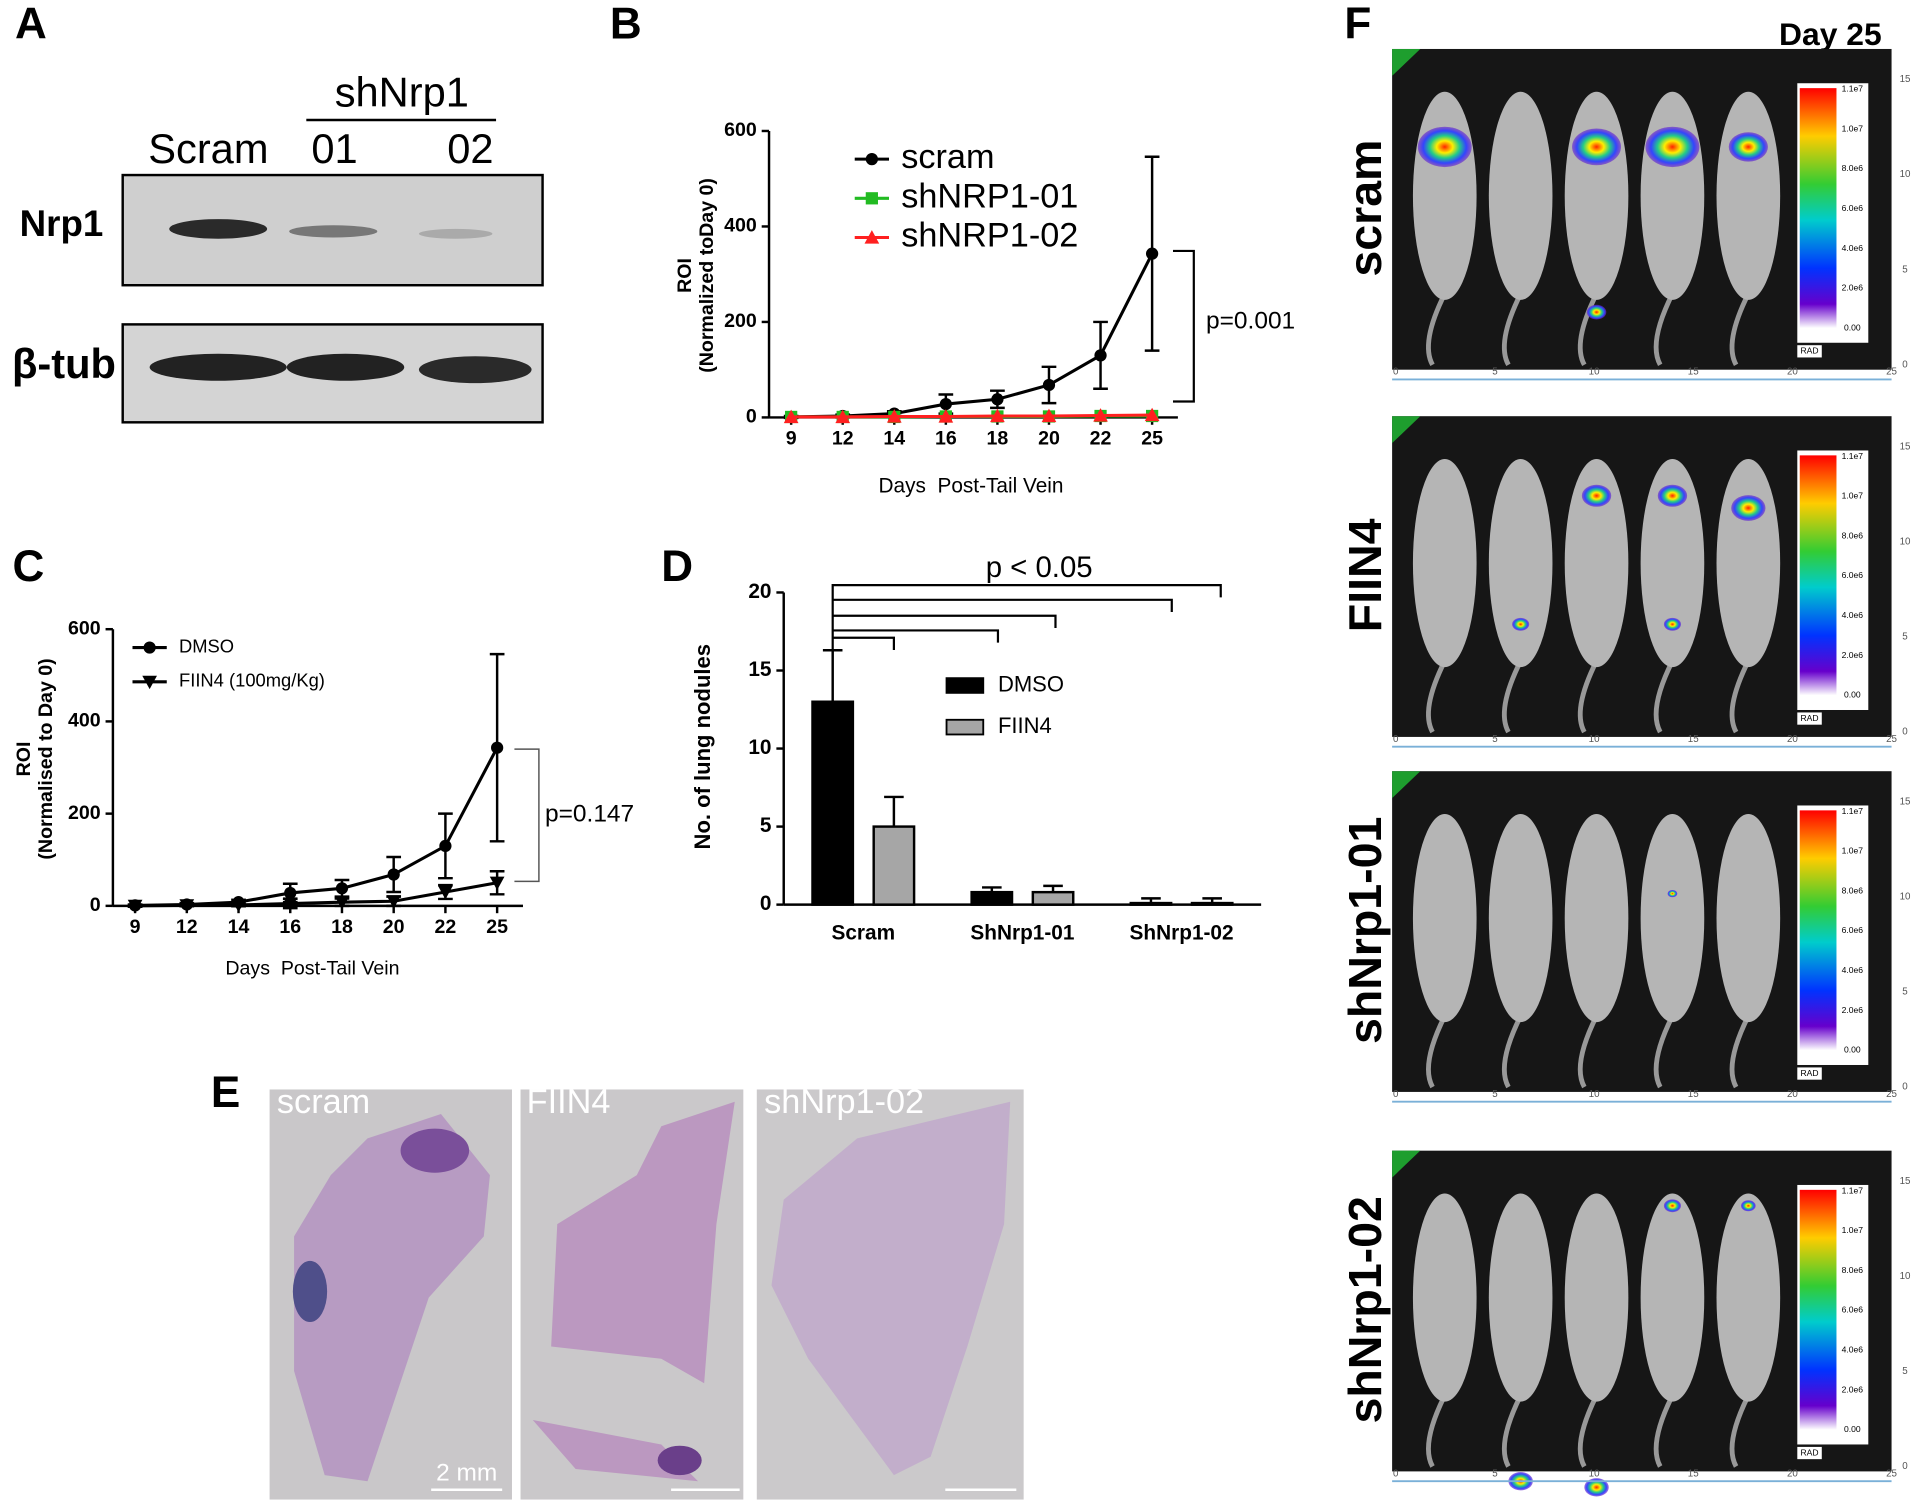 The width and height of the screenshot is (1920, 1502). I want to click on corner-mark, so click(1406, 430).